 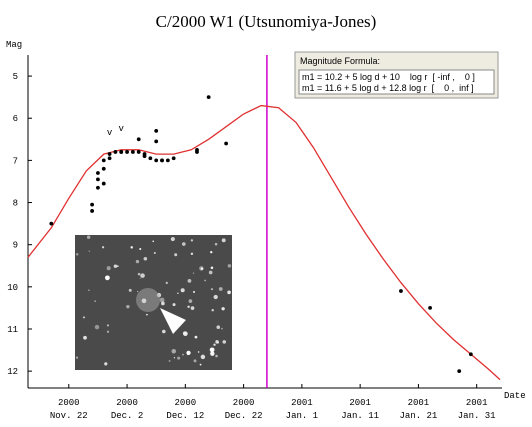 I want to click on y-tick-label: 7, so click(x=15, y=161).